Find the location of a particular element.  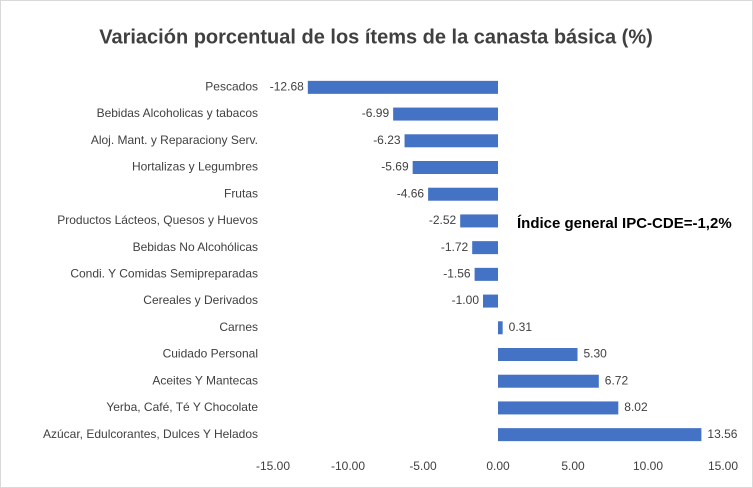

y-tick-label: Aceites Y Mantecas is located at coordinates (205, 380).